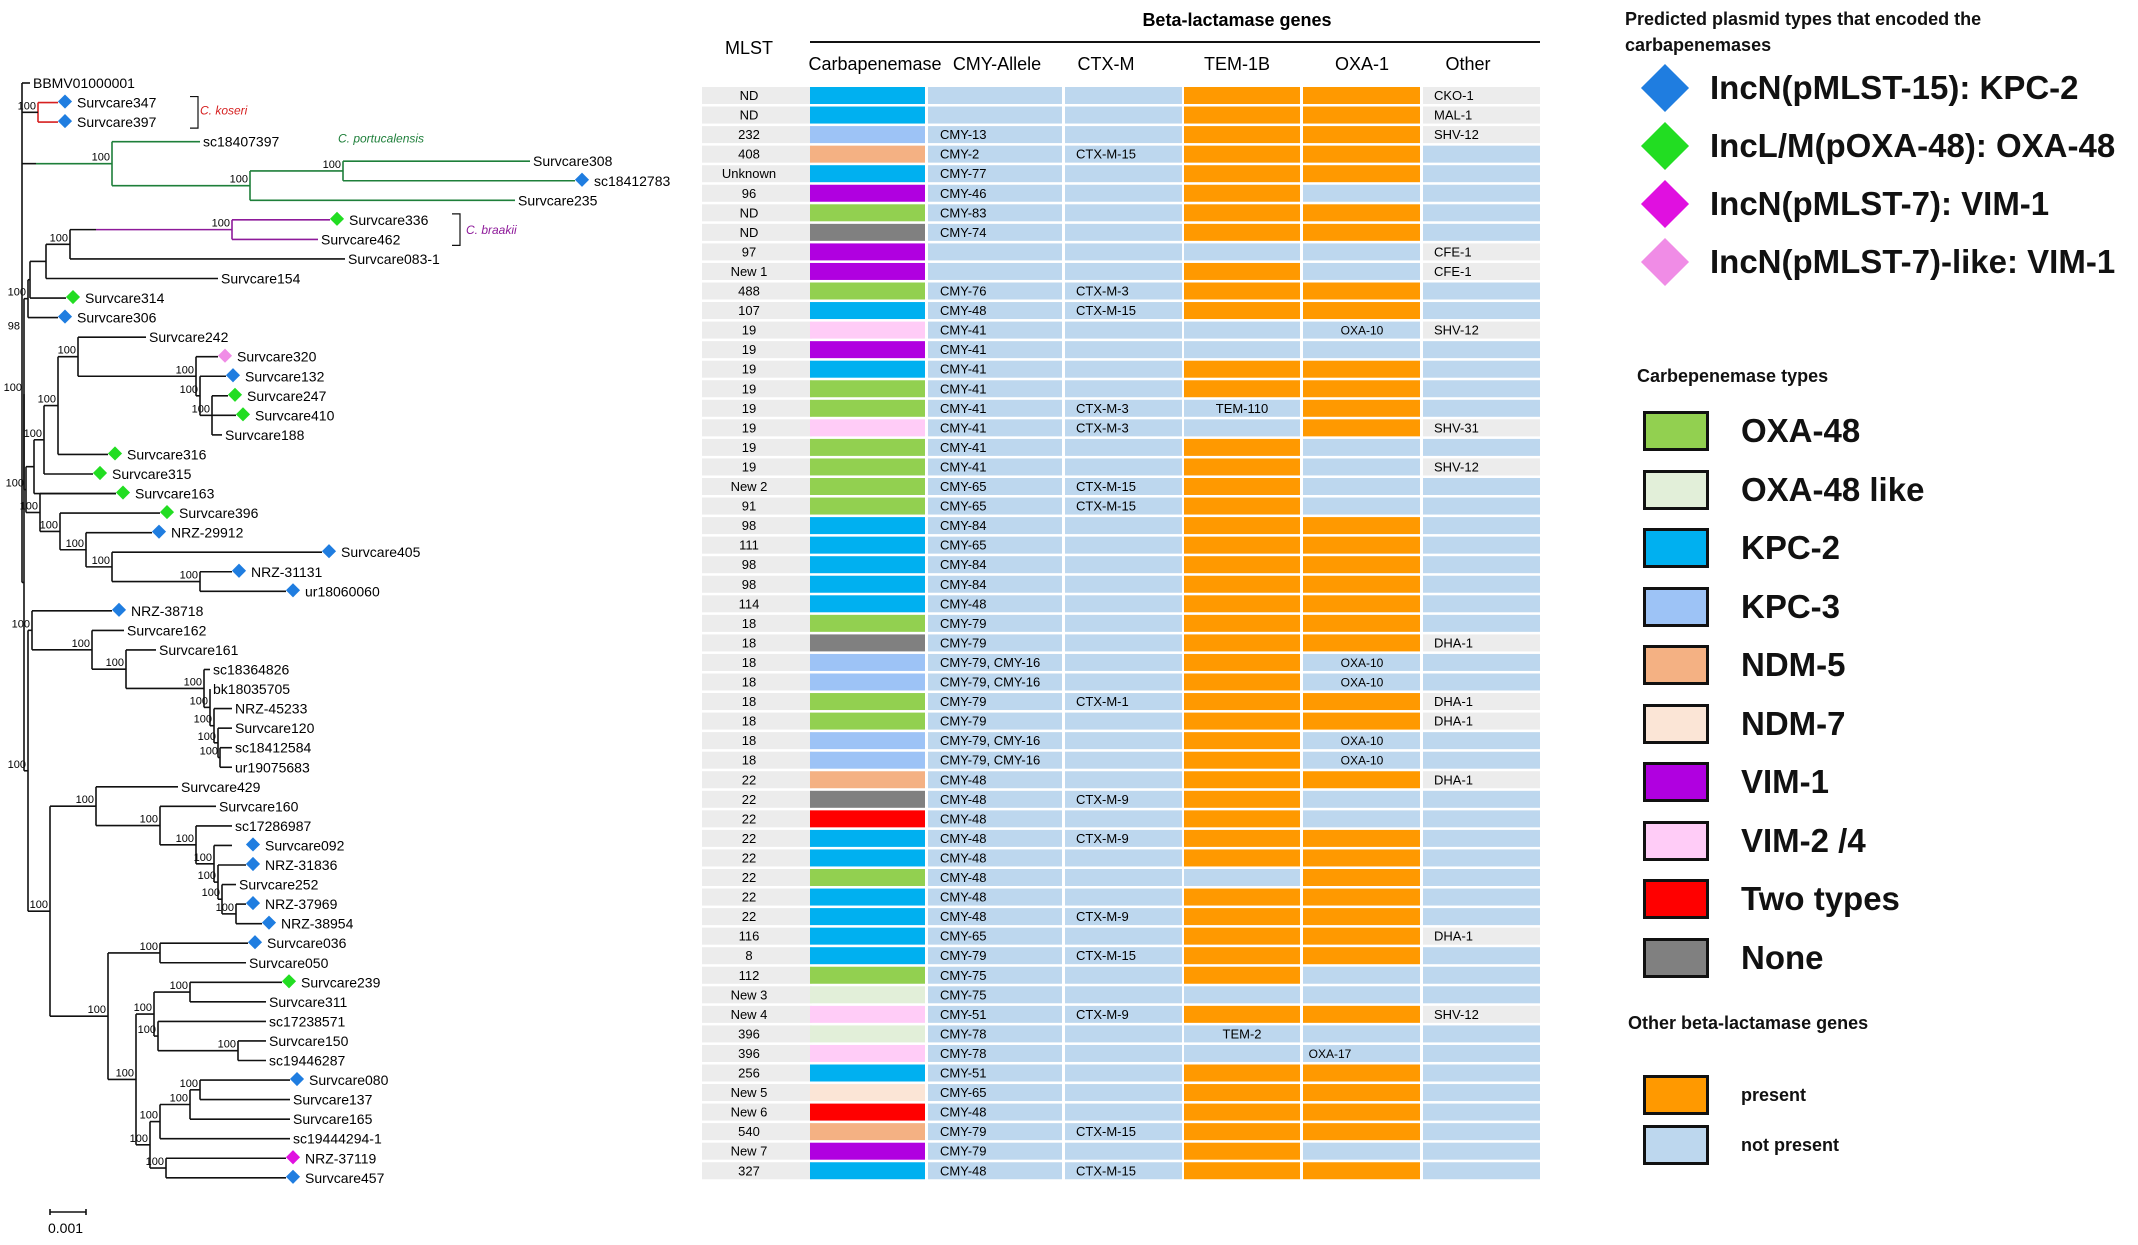 The image size is (2138, 1245). Describe the element at coordinates (749, 642) in the screenshot. I see `mlst-label: 18` at that location.